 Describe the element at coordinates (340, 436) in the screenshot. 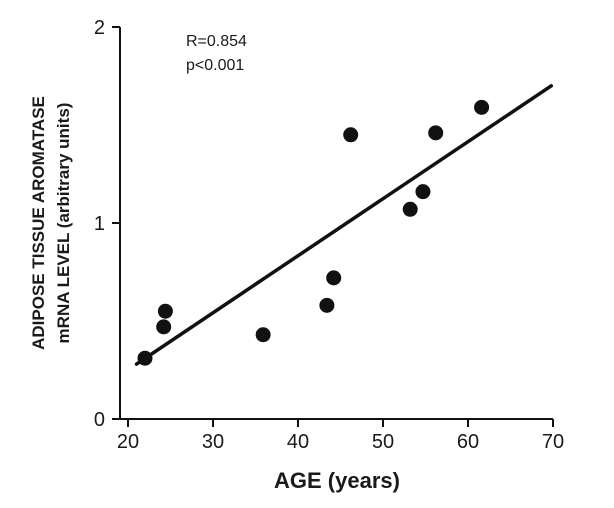

I see `x-ticks: 20 30 40 50 60 70` at that location.